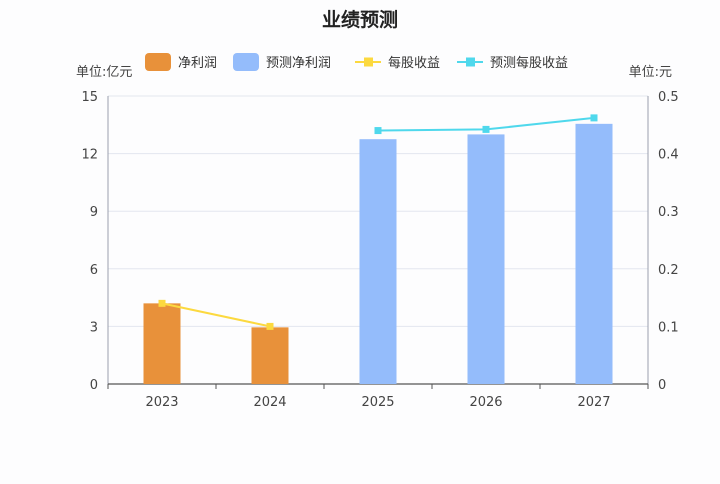 Image resolution: width=720 pixels, height=484 pixels. What do you see at coordinates (668, 212) in the screenshot?
I see `y-right-tick-label: 0.3` at bounding box center [668, 212].